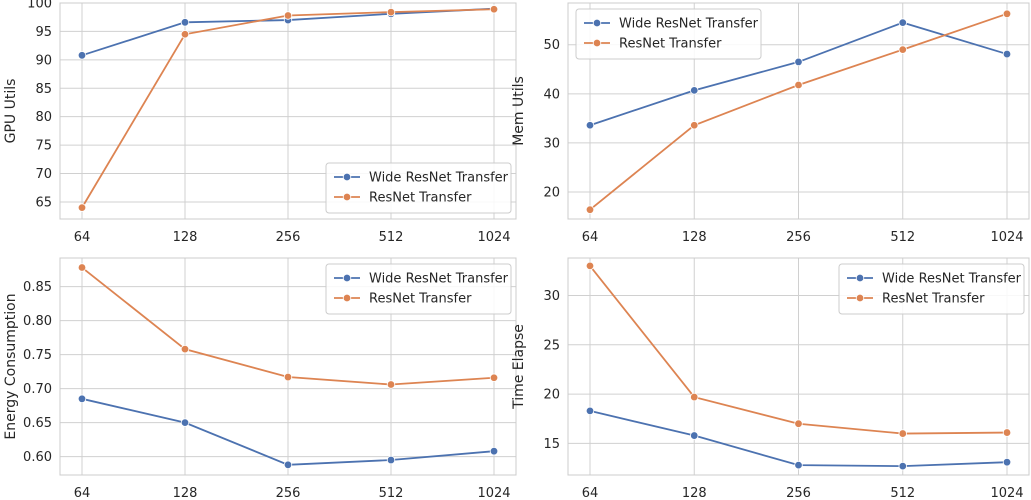 The height and width of the screenshot is (500, 1031). What do you see at coordinates (37, 423) in the screenshot?
I see `y-tick-label: 0.65` at bounding box center [37, 423].